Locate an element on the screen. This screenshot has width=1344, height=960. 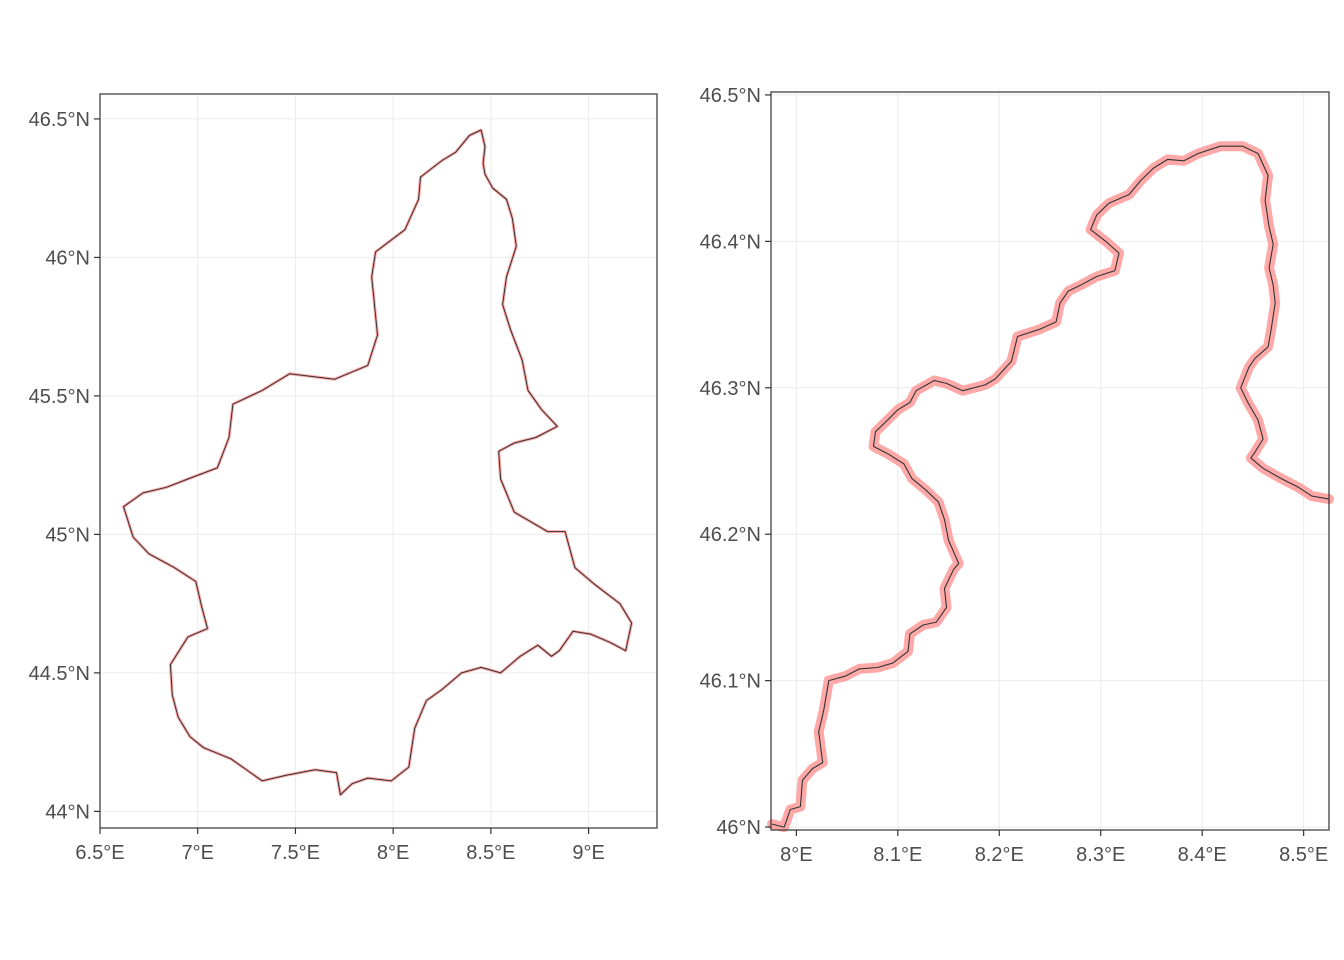
y-tick-label: 44°N is located at coordinates (67, 812).